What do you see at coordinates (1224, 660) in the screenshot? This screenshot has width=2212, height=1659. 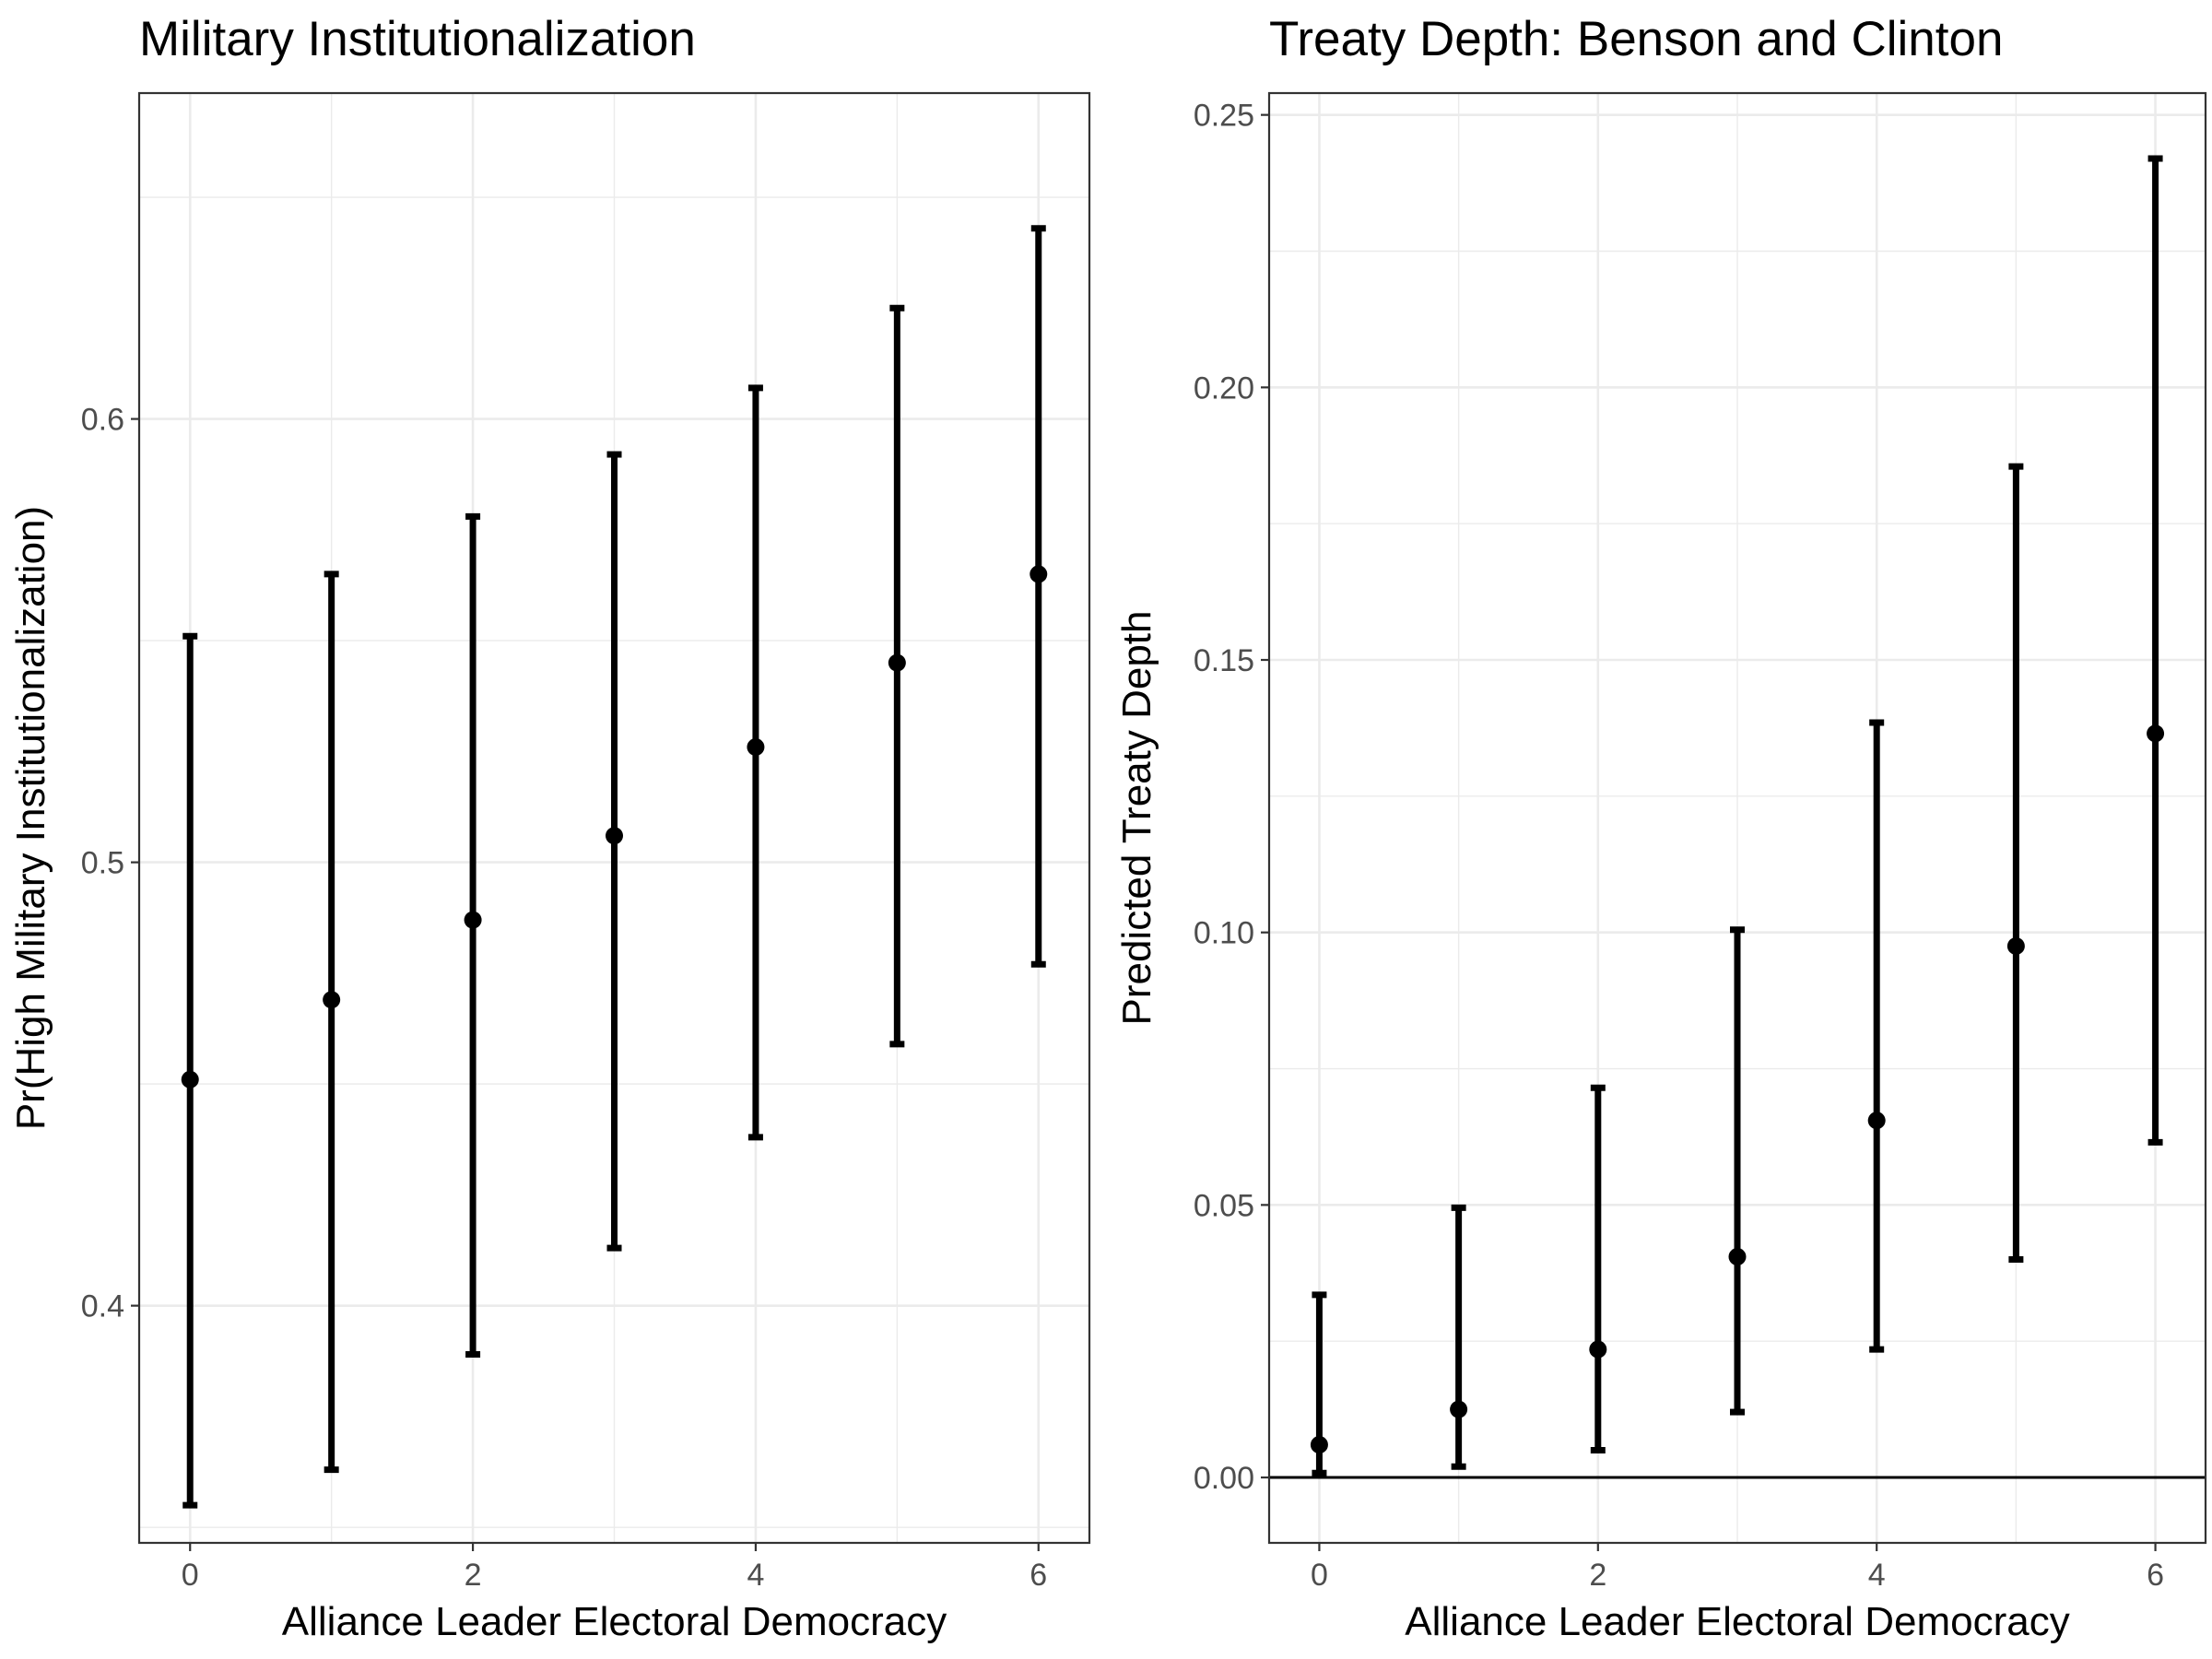 I see `y-tick-label: 0.15` at bounding box center [1224, 660].